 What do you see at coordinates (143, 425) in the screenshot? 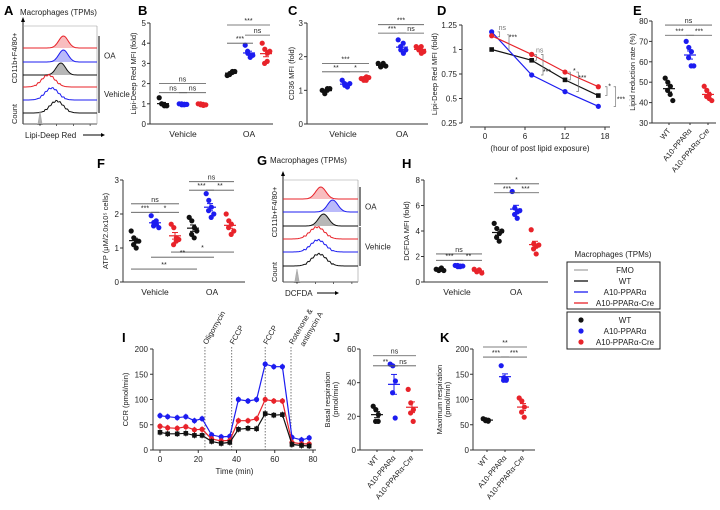
I see `y-tick-label: 50` at bounding box center [143, 425].